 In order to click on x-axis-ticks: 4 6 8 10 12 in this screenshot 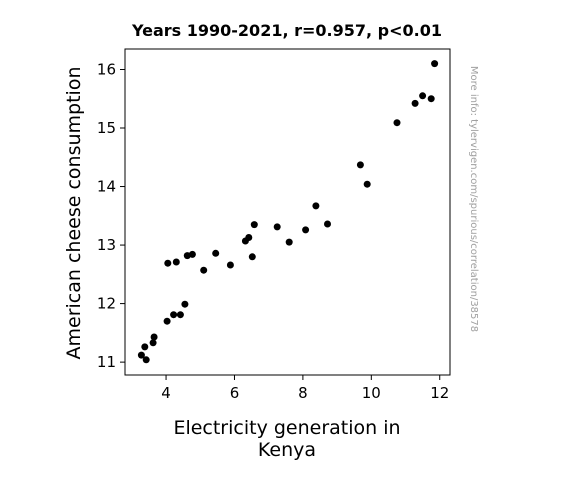, I will do `click(305, 388)`.